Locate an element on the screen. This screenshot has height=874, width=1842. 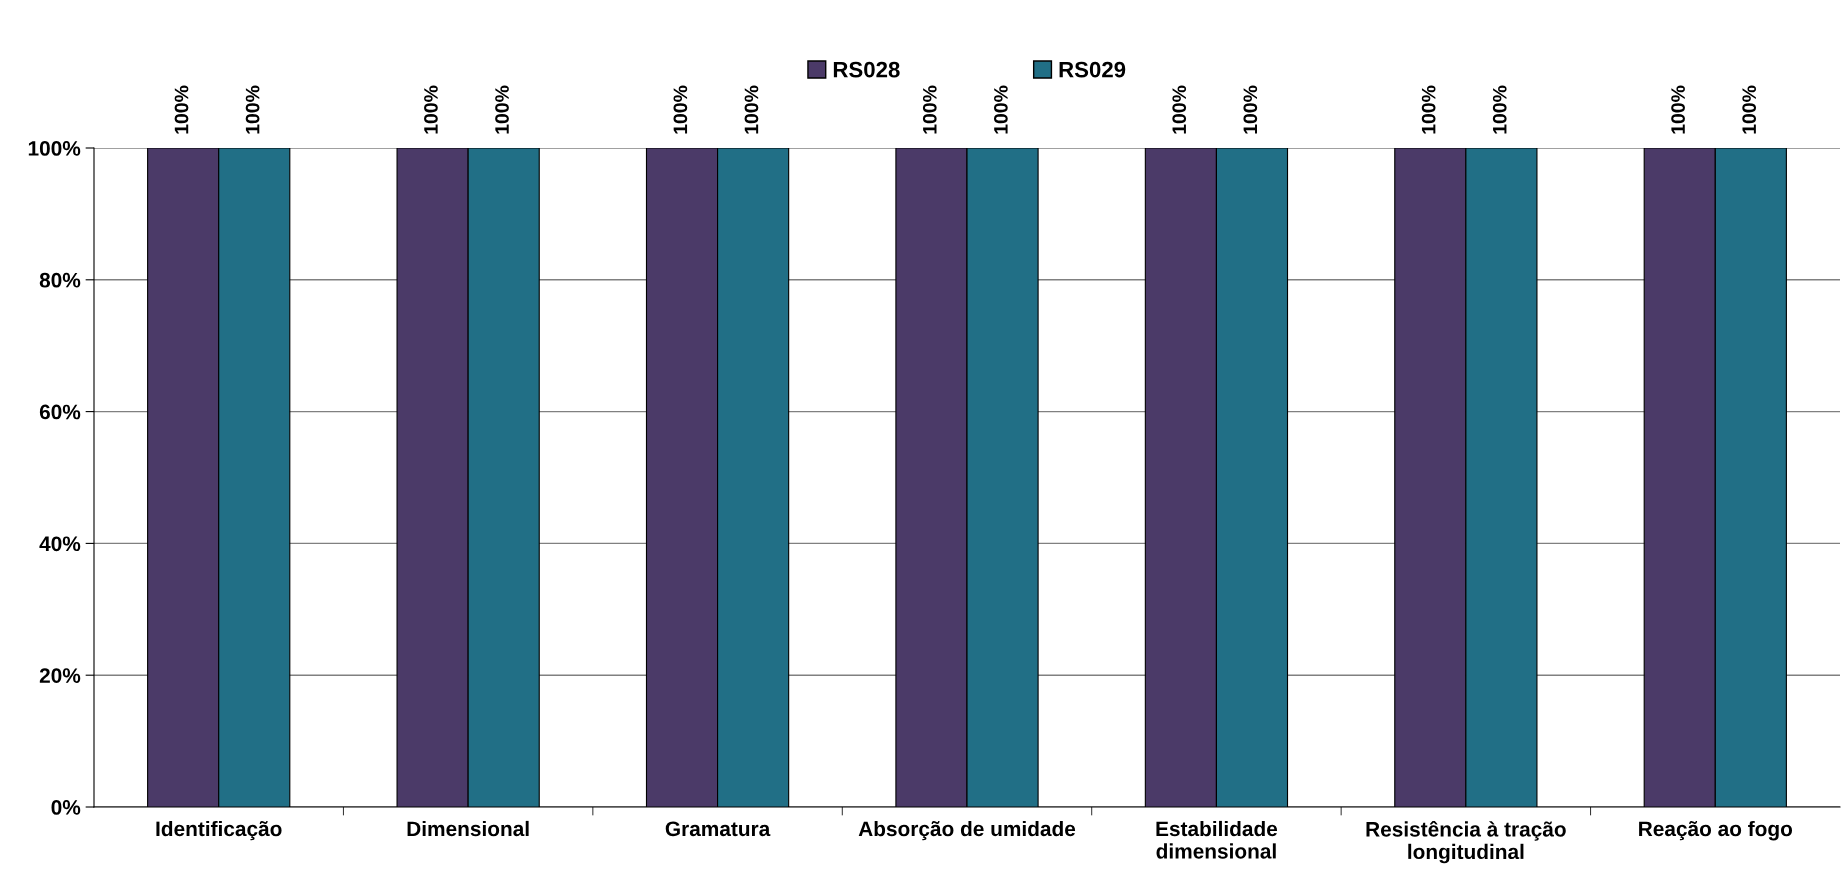
y-tick-label: 40% is located at coordinates (60, 544).